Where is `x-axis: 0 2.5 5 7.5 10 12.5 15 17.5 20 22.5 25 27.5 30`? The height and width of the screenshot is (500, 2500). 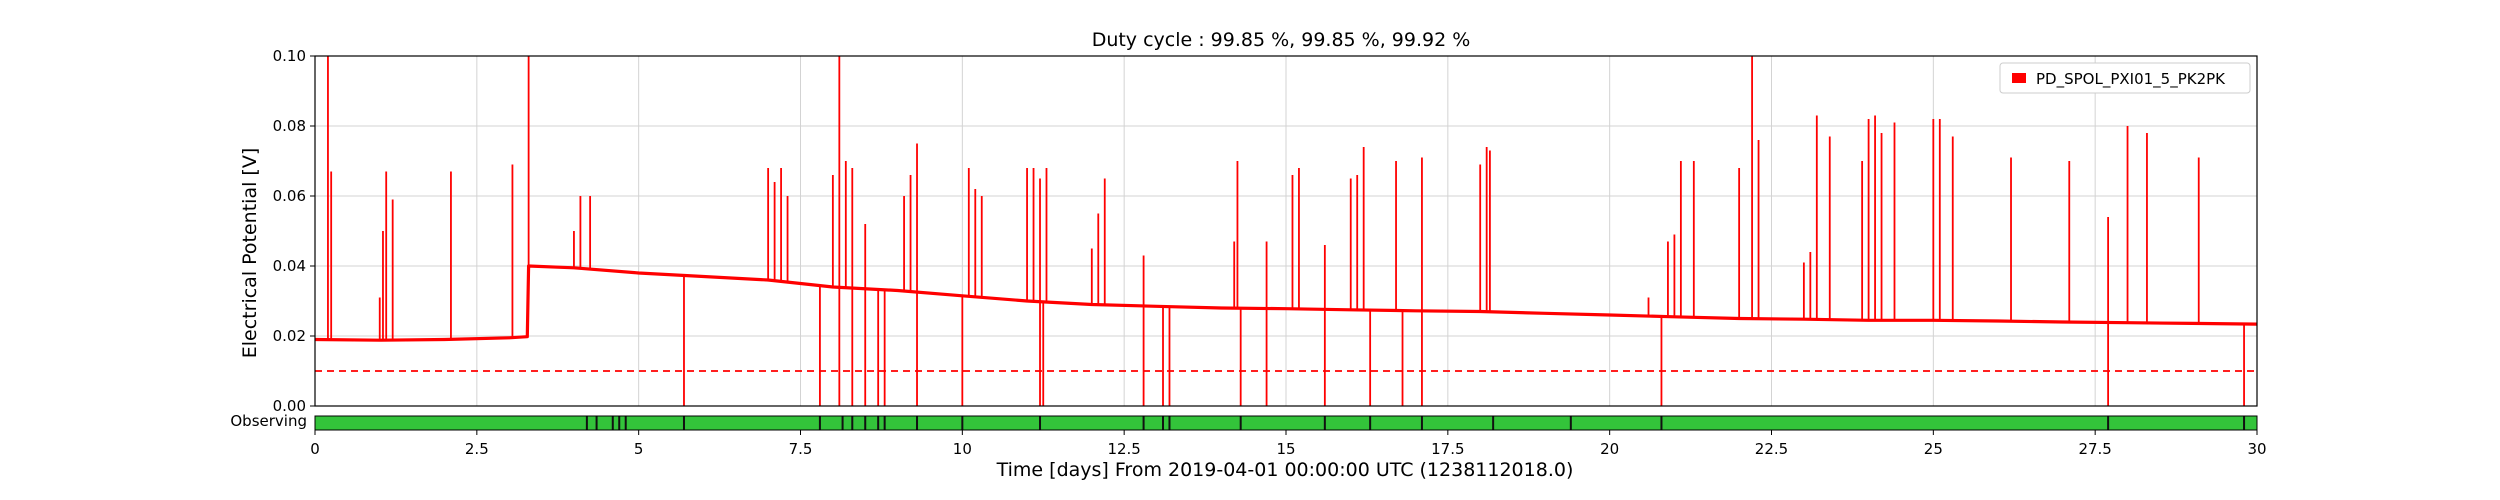 x-axis: 0 2.5 5 7.5 10 12.5 15 17.5 20 22.5 25 27.5 30 is located at coordinates (1288, 444).